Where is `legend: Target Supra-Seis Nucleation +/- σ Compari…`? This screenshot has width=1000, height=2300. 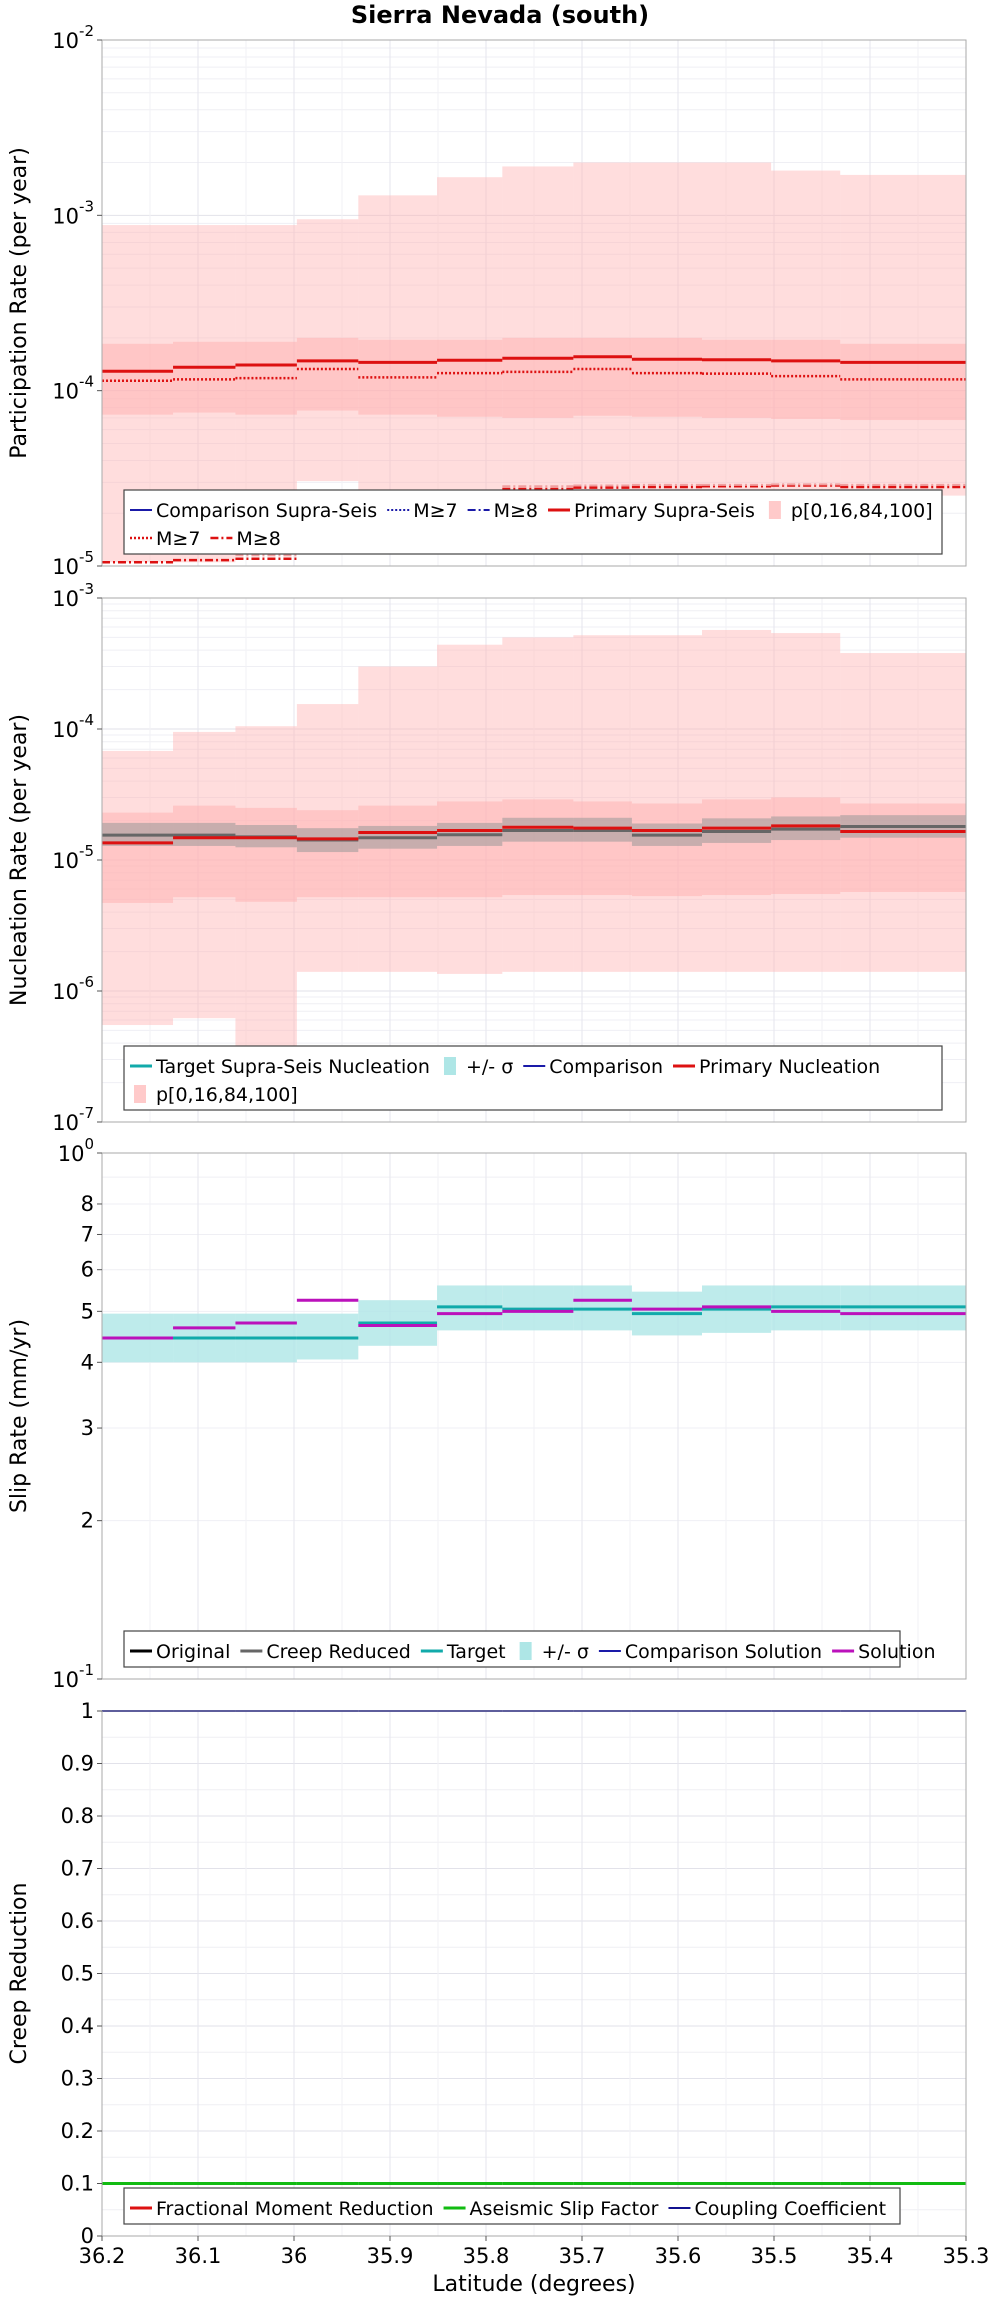
legend: Target Supra-Seis Nucleation +/- σ Compari… is located at coordinates (533, 1078).